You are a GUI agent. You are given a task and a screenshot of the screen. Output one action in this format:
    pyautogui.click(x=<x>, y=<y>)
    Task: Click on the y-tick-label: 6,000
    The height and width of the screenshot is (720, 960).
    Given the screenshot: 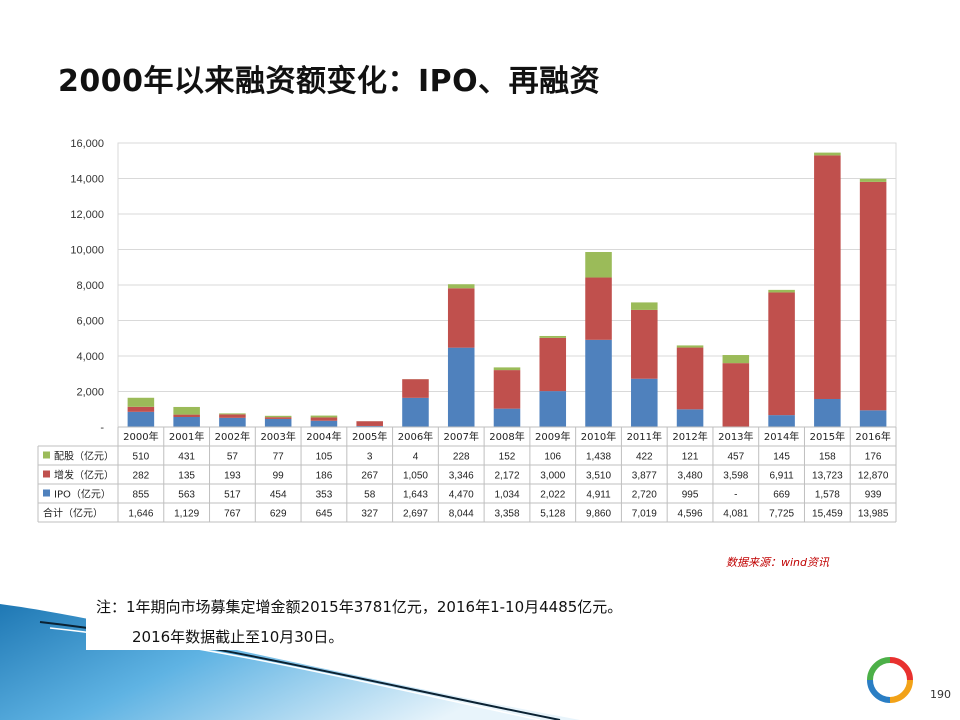 What is the action you would take?
    pyautogui.click(x=90, y=322)
    